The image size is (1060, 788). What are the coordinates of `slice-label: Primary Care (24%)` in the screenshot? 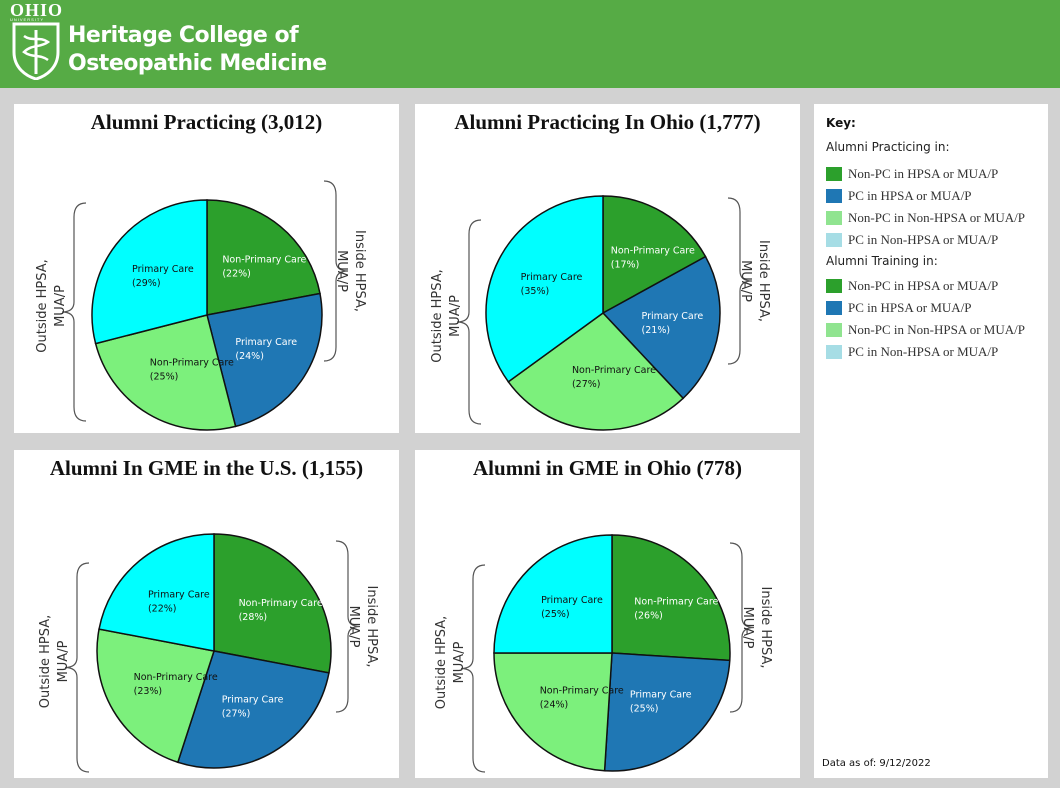 It's located at (266, 349).